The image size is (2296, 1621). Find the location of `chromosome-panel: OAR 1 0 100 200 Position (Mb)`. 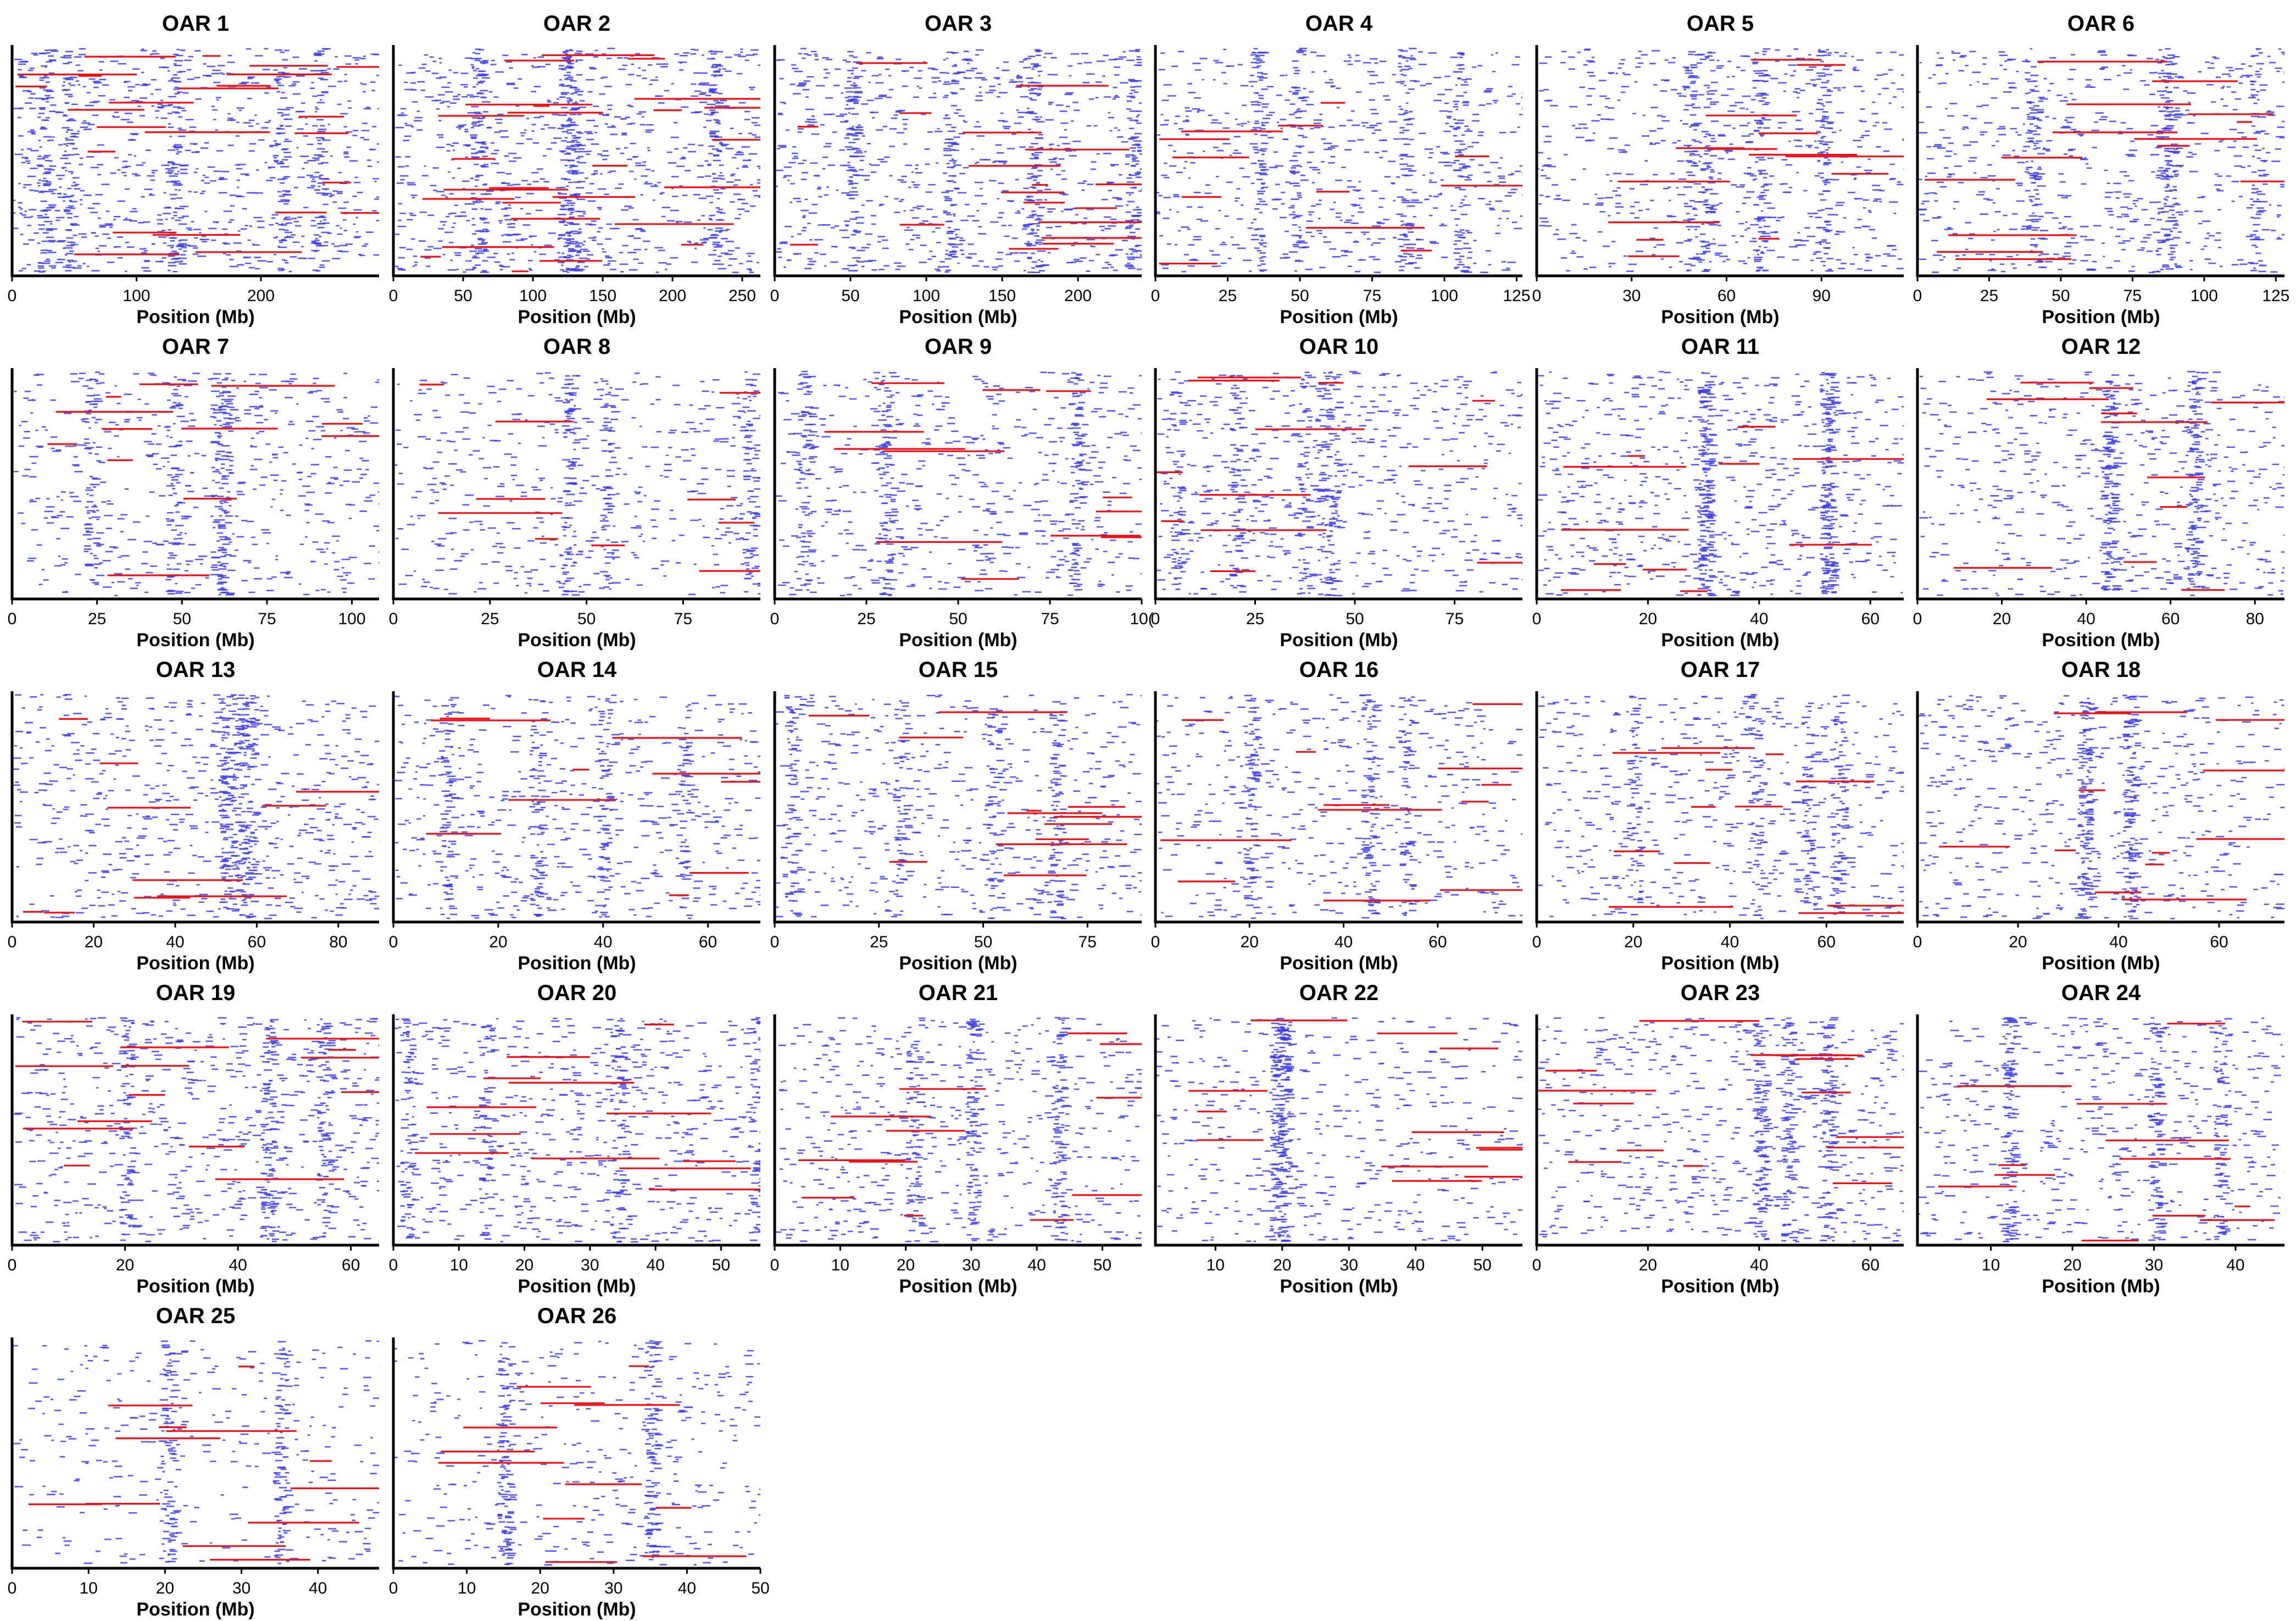

chromosome-panel: OAR 1 0 100 200 Position (Mb) is located at coordinates (193, 169).